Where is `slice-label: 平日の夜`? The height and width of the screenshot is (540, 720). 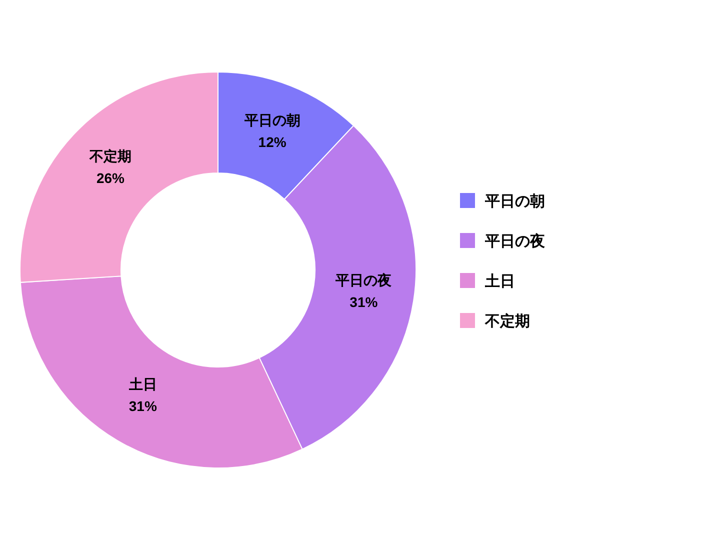 slice-label: 平日の夜 is located at coordinates (363, 280).